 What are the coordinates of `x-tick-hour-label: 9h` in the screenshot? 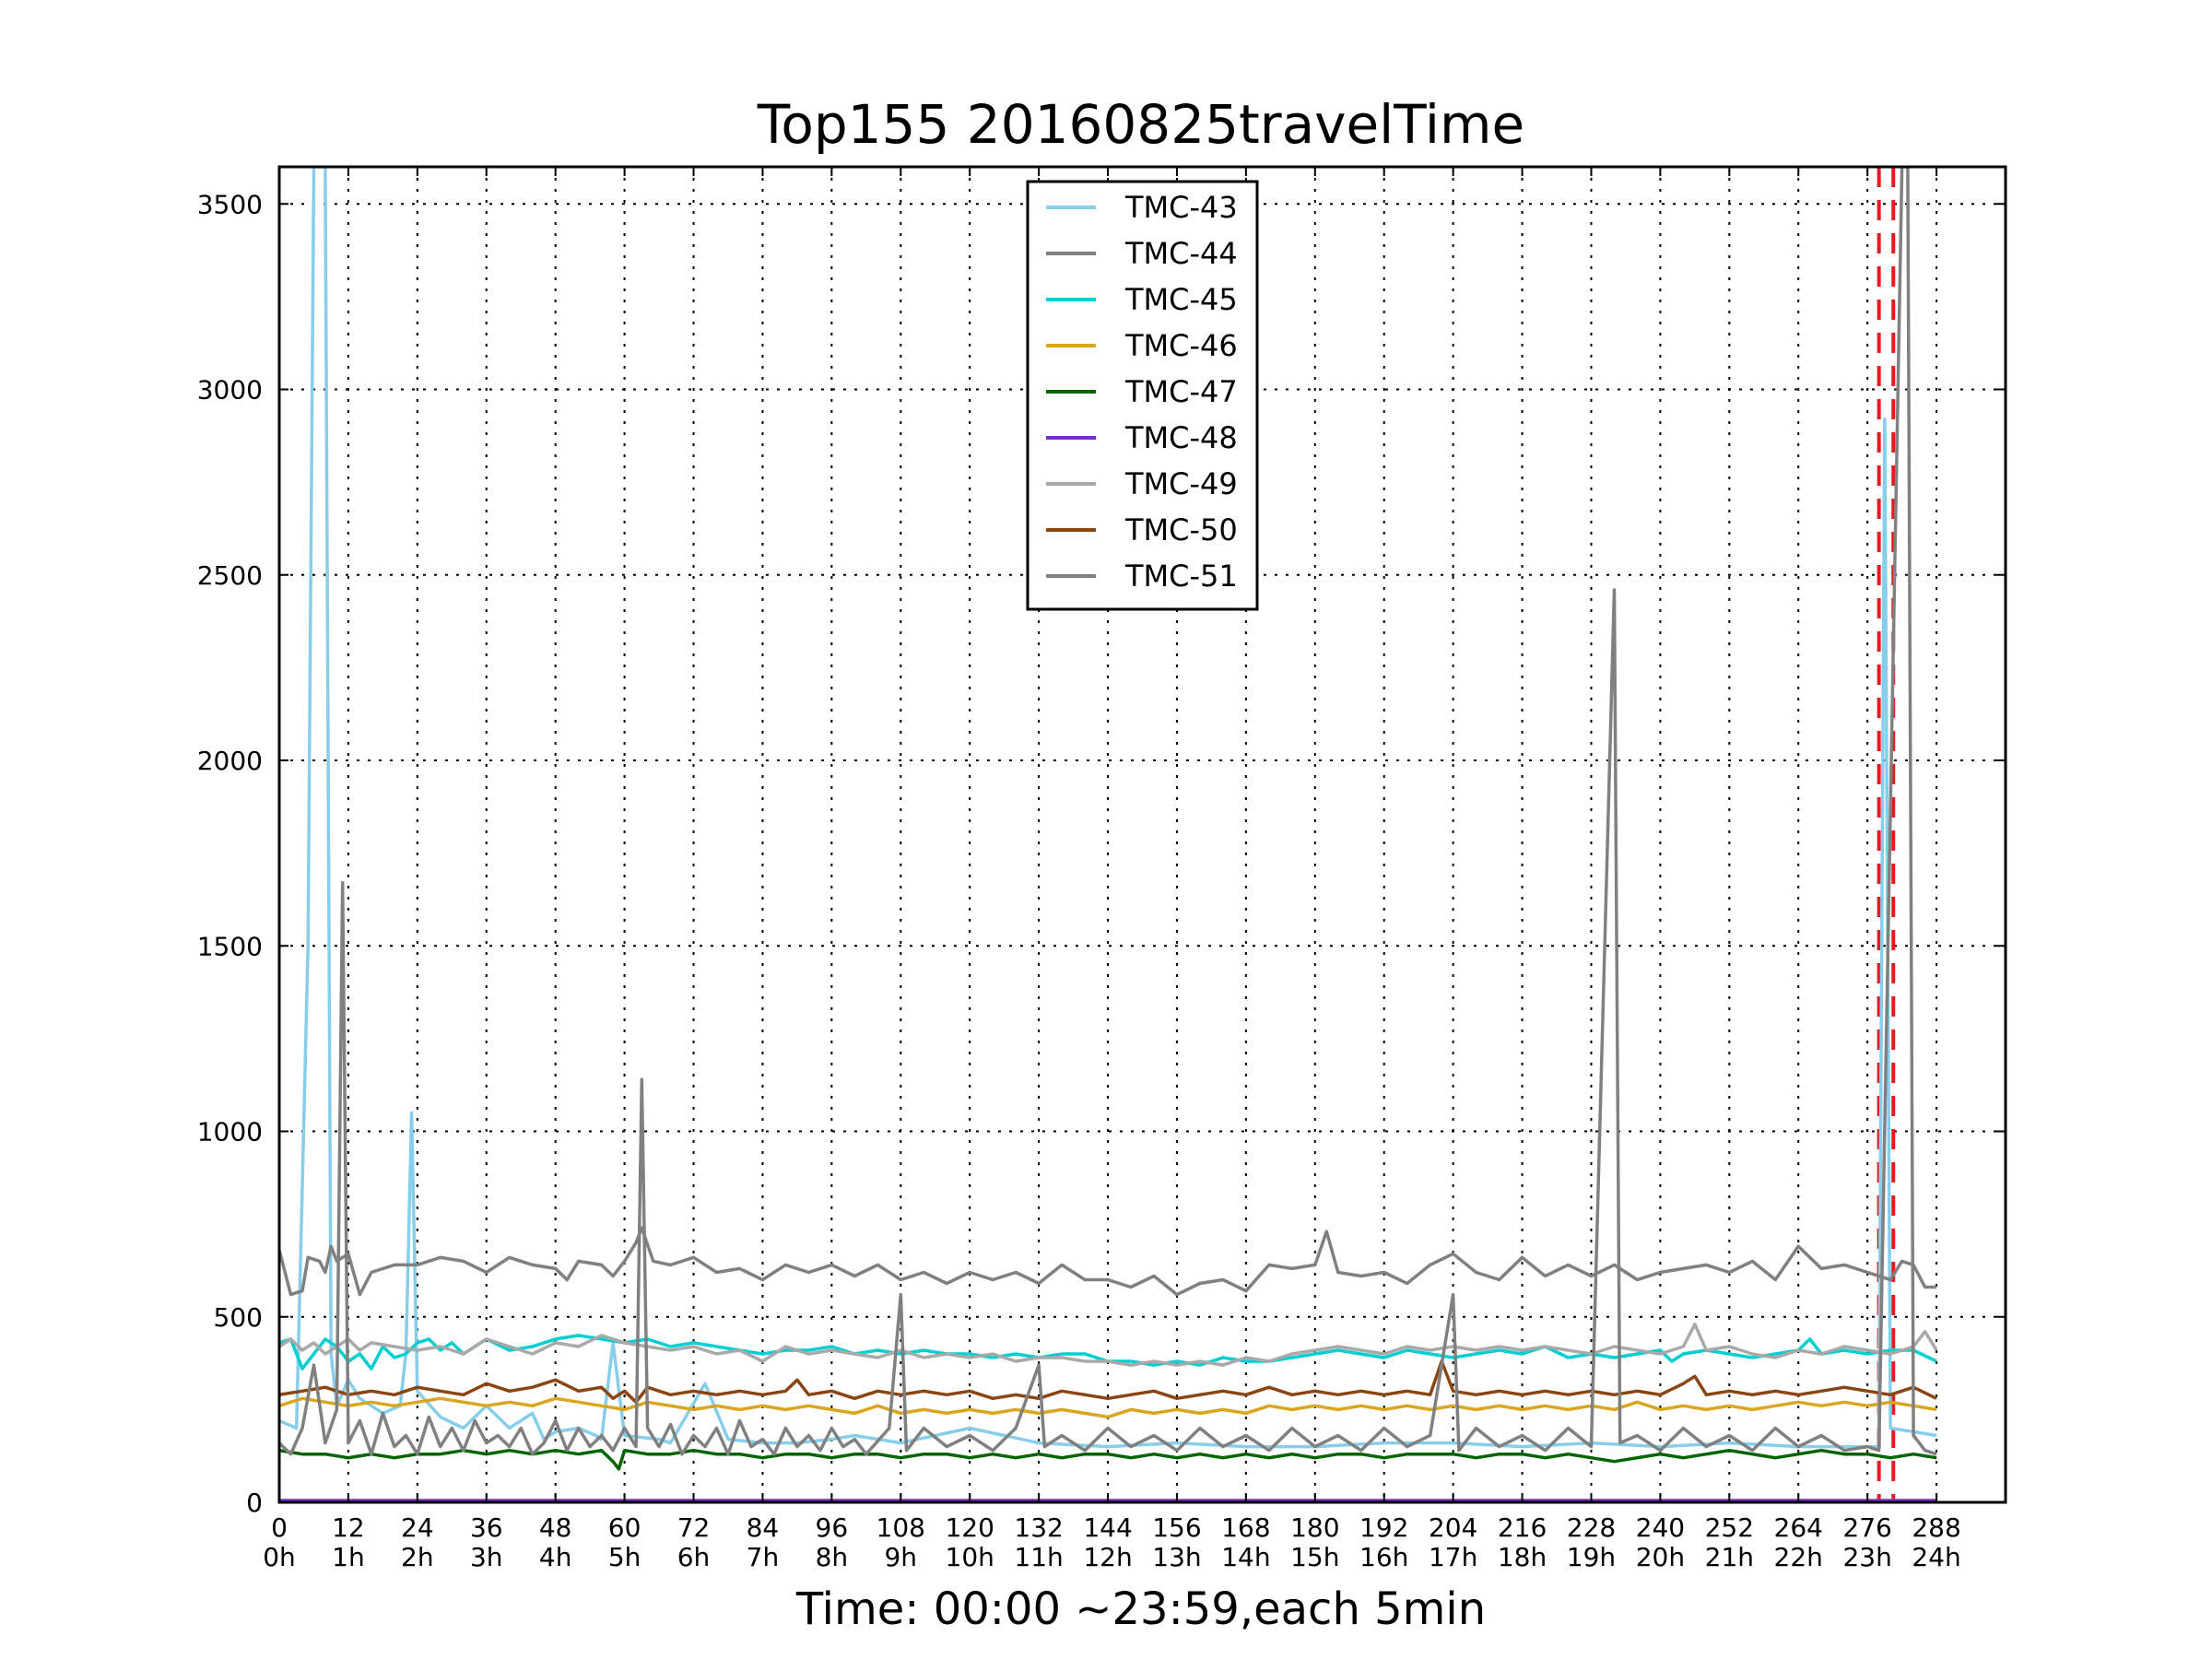 It's located at (900, 1557).